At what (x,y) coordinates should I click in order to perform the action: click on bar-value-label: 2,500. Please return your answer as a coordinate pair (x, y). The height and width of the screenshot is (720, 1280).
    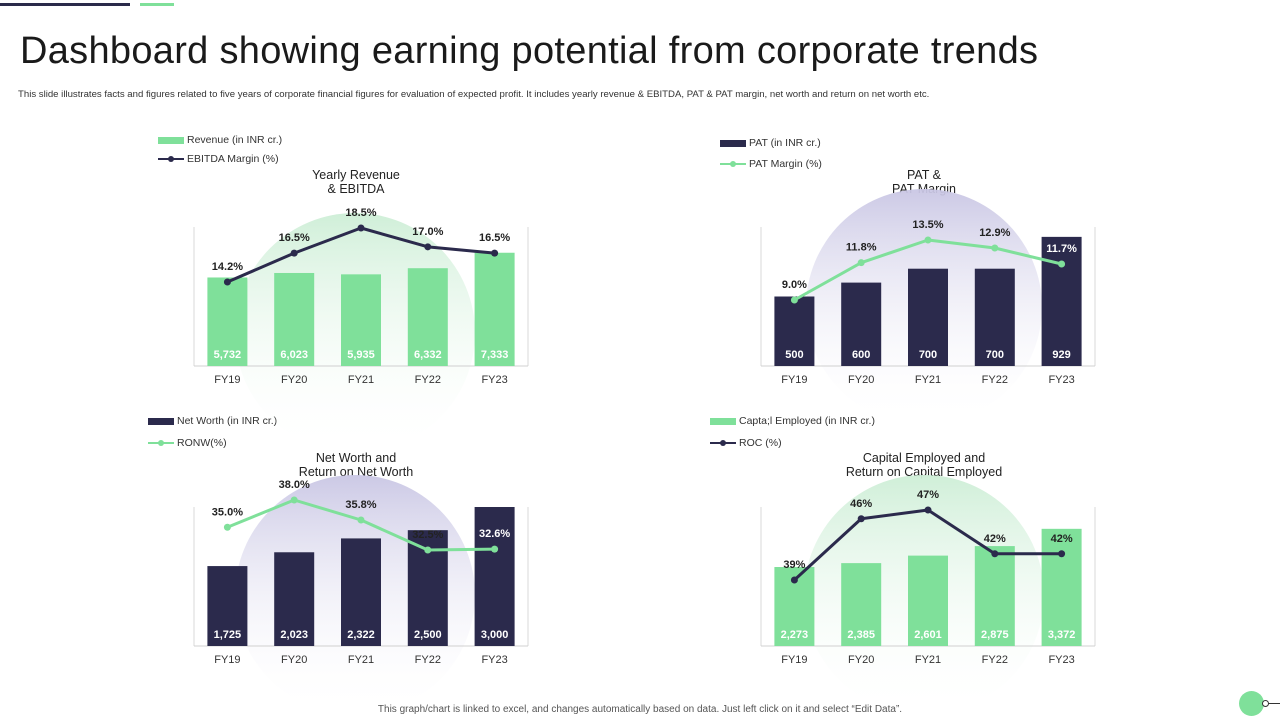
    Looking at the image, I should click on (428, 635).